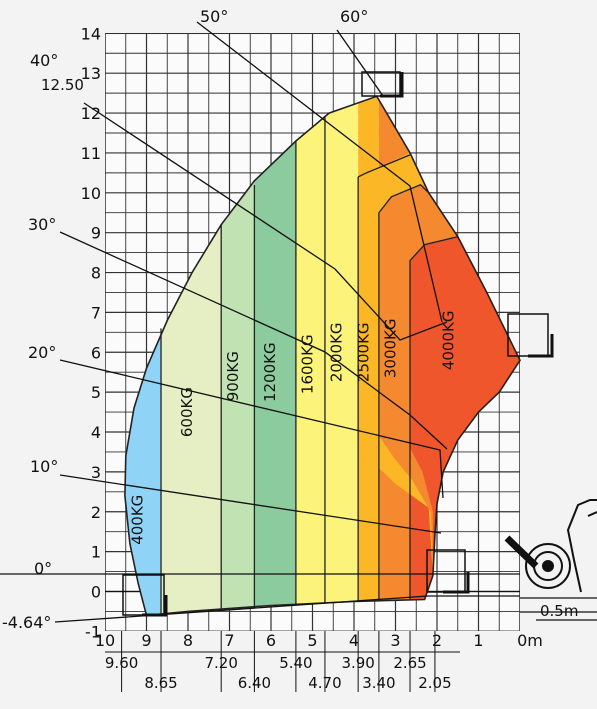  Describe the element at coordinates (96, 233) in the screenshot. I see `y-tick-label: 9` at that location.